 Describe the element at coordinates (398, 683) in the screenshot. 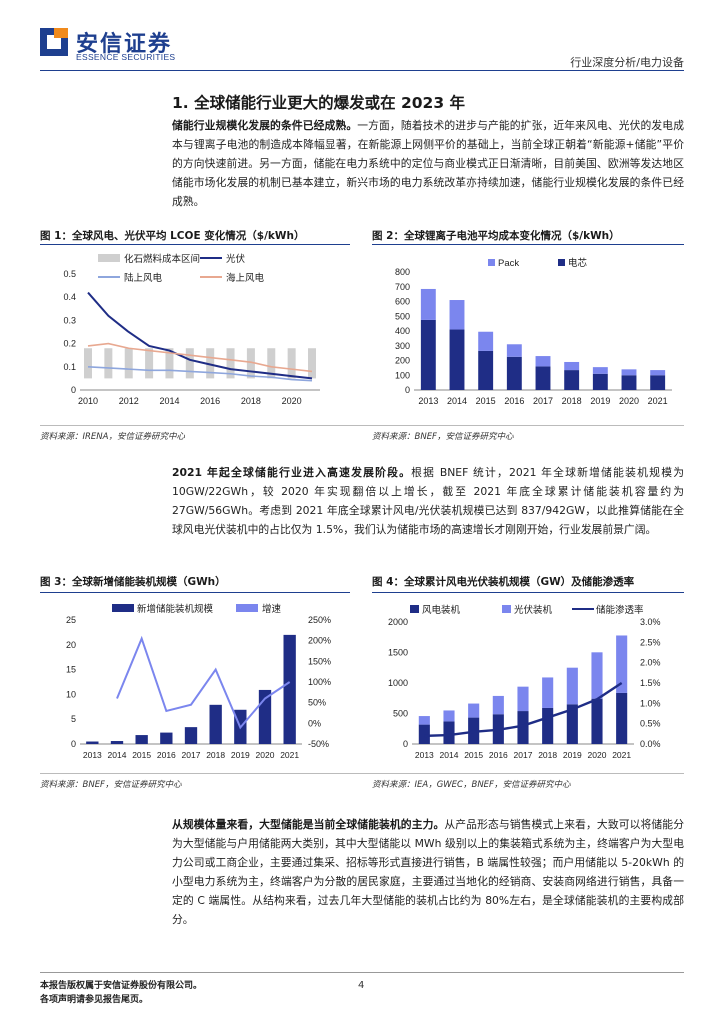

I see `fig4-ytick-label: 1000` at that location.